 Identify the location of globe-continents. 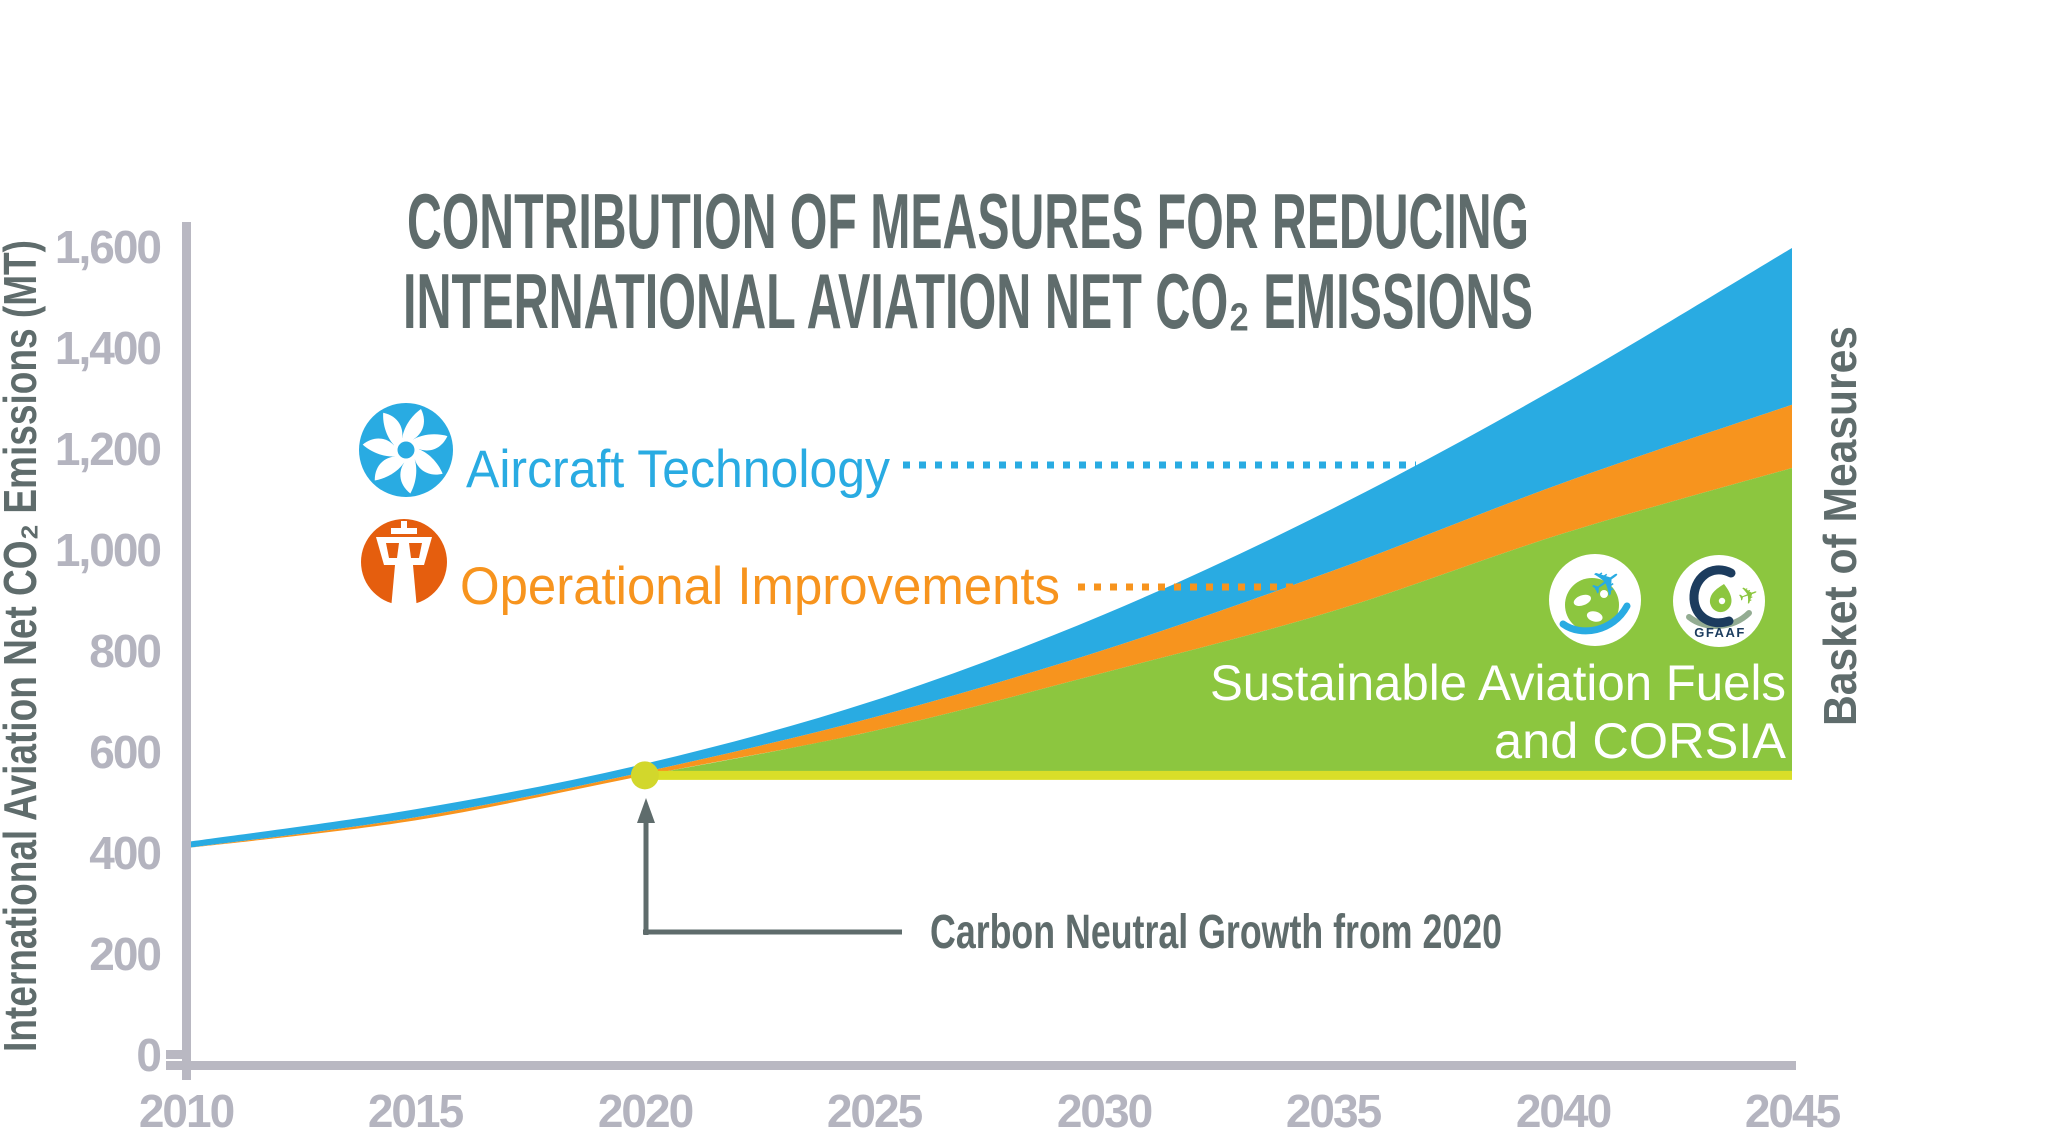
(1590, 606).